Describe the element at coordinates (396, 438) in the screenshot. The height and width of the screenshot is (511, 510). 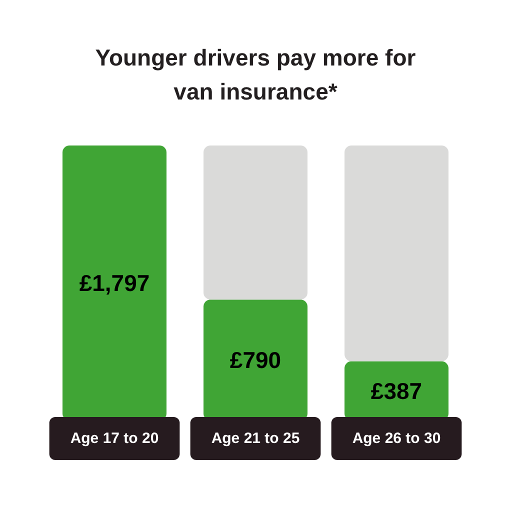
I see `x-tick-label: Age 26 to 30` at that location.